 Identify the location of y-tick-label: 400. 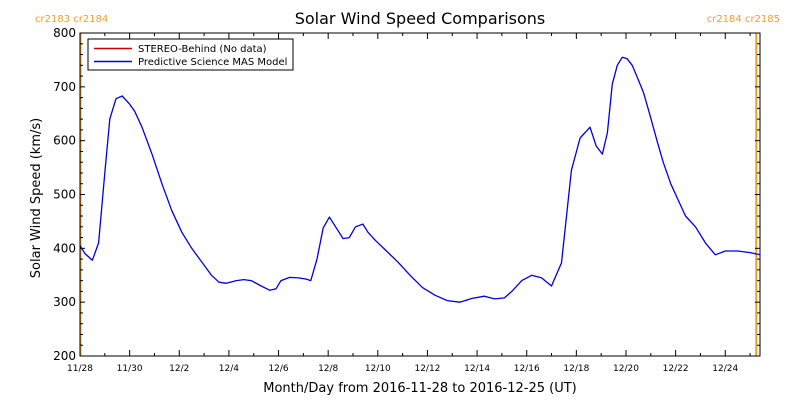
(64, 248).